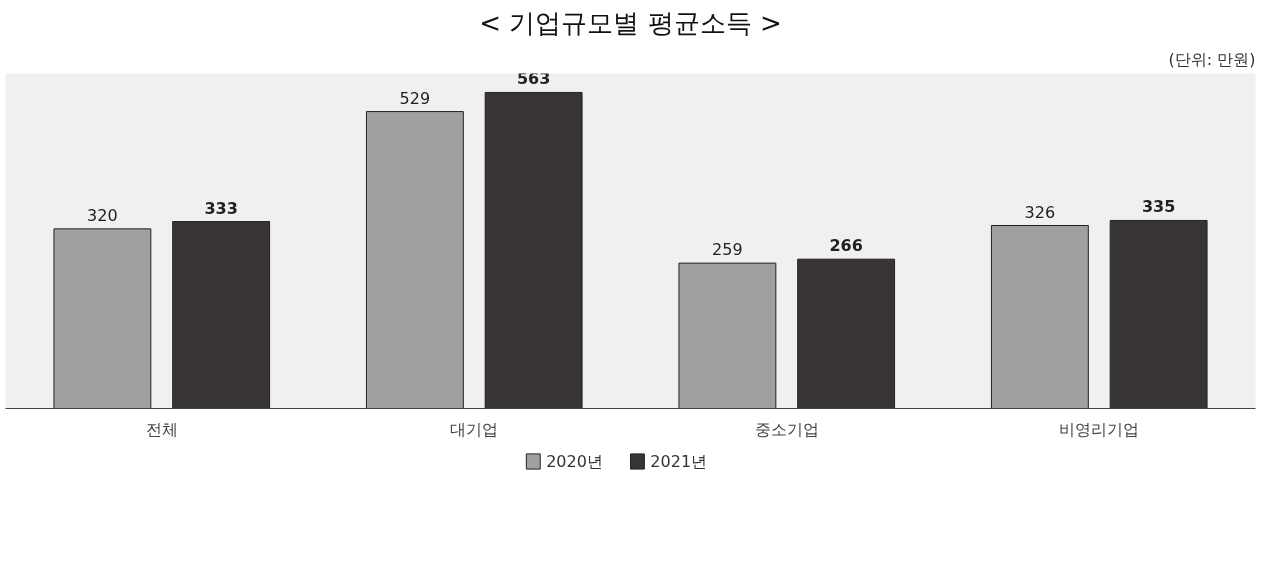 This screenshot has width=1280, height=565. Describe the element at coordinates (846, 246) in the screenshot. I see `data-label: 266` at that location.